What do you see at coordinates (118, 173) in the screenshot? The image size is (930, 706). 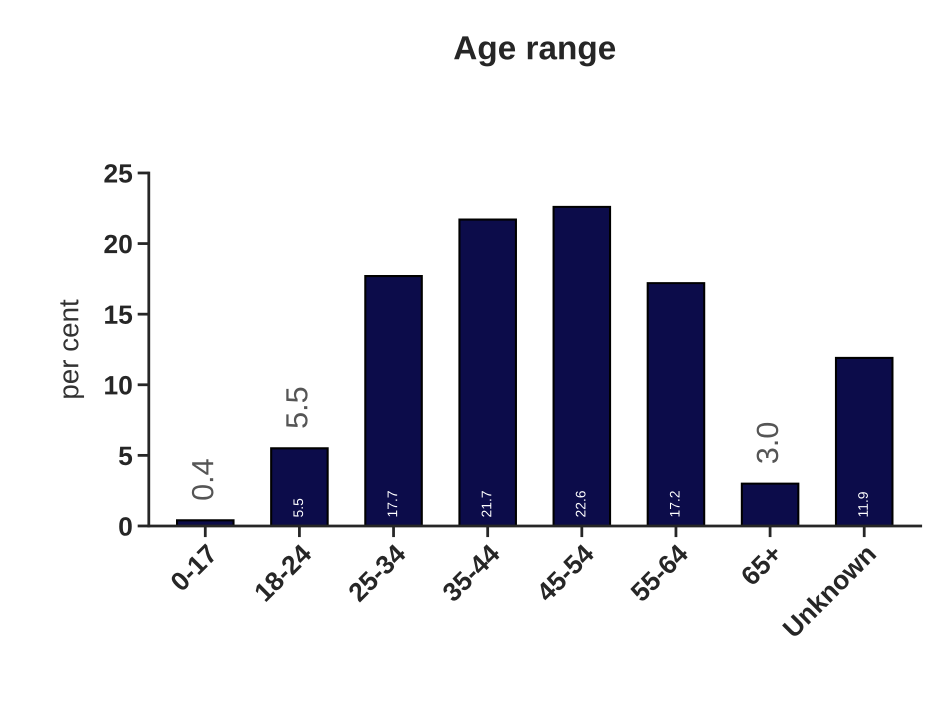 I see `y-tick-label: 25` at bounding box center [118, 173].